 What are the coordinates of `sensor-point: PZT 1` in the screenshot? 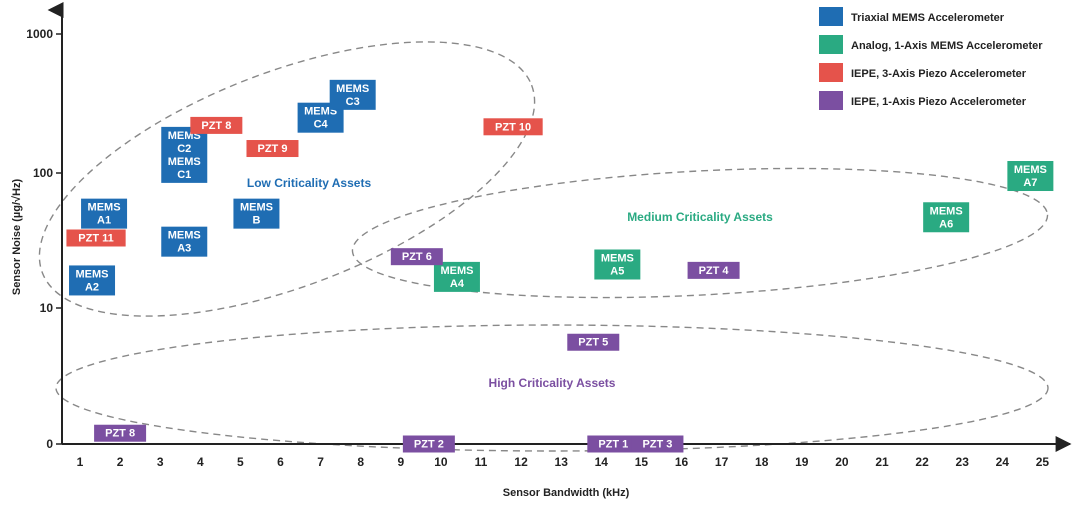 It's located at (613, 444).